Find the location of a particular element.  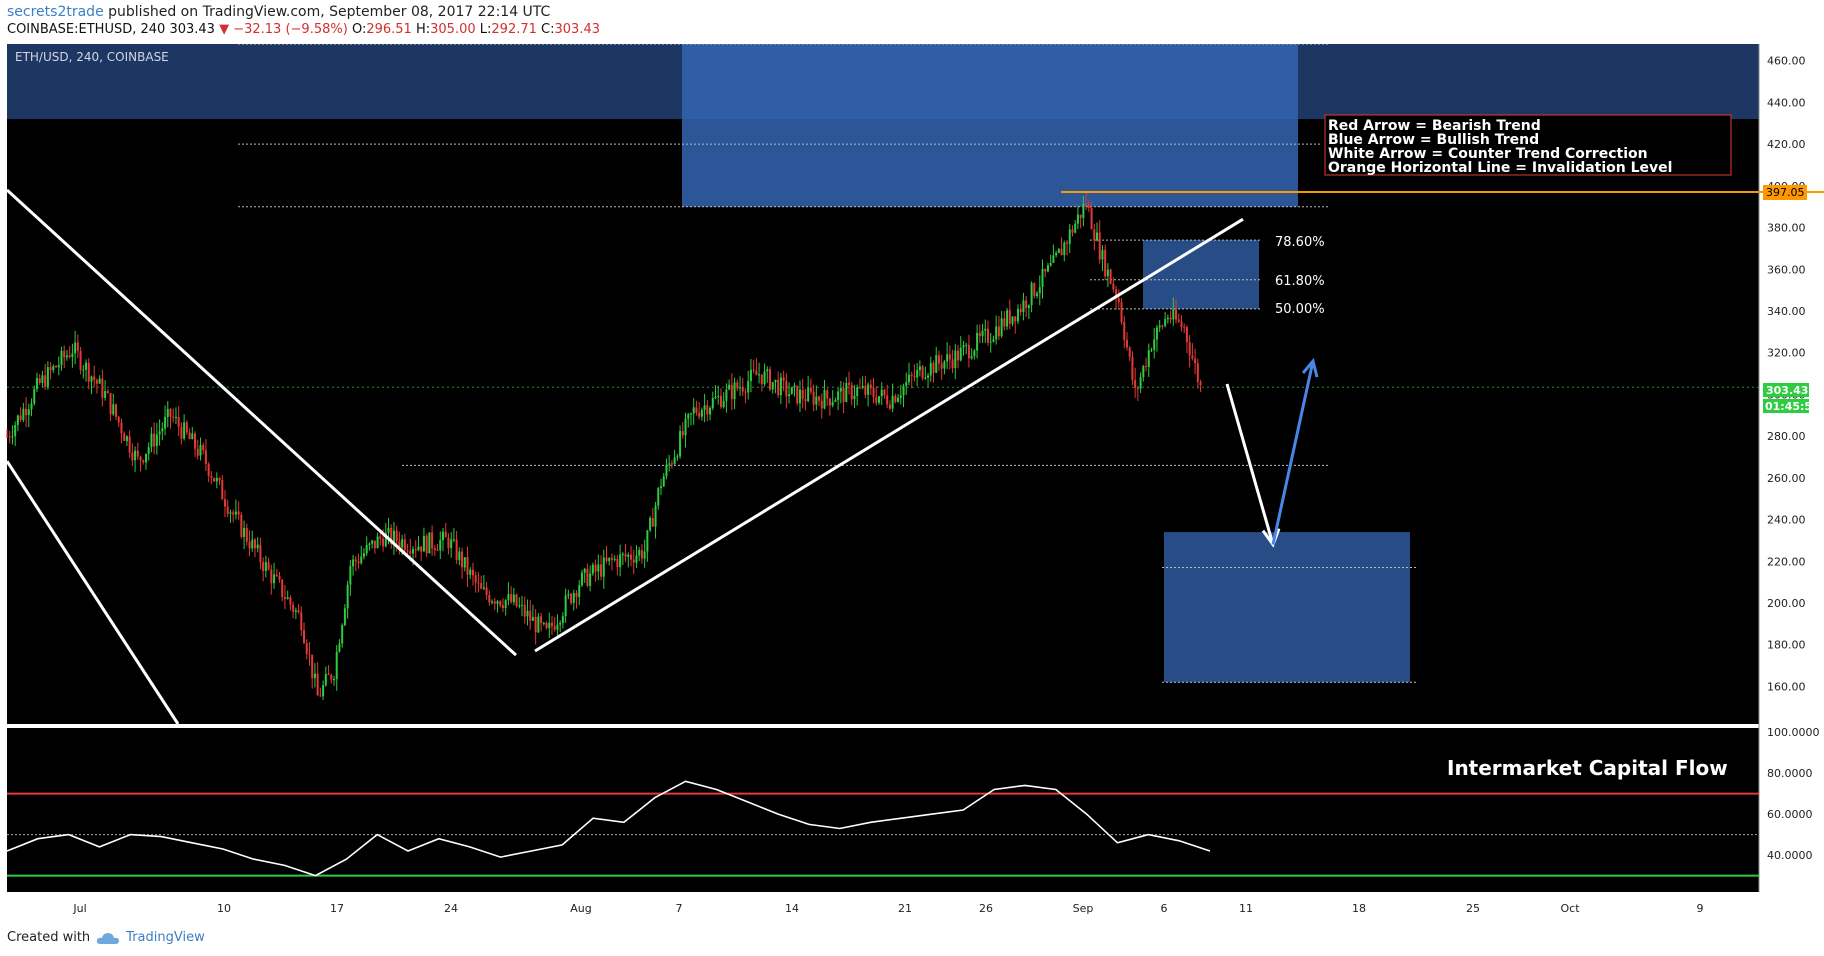

price-tick-200: 200.00 is located at coordinates (1786, 603).